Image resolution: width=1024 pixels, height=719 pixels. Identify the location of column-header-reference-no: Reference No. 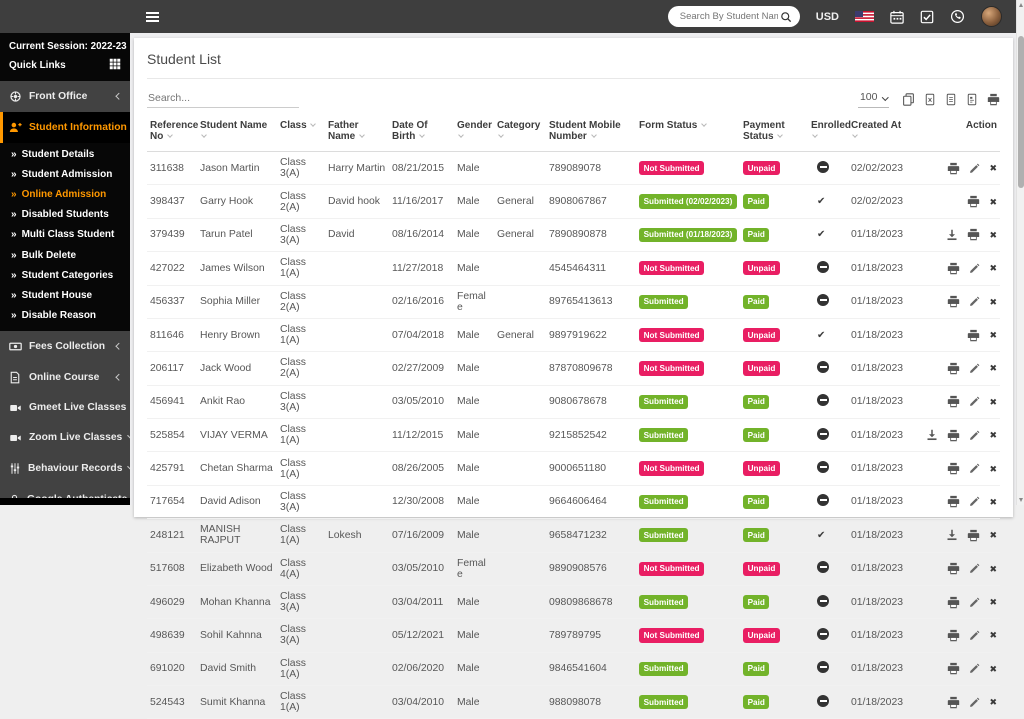
(172, 133).